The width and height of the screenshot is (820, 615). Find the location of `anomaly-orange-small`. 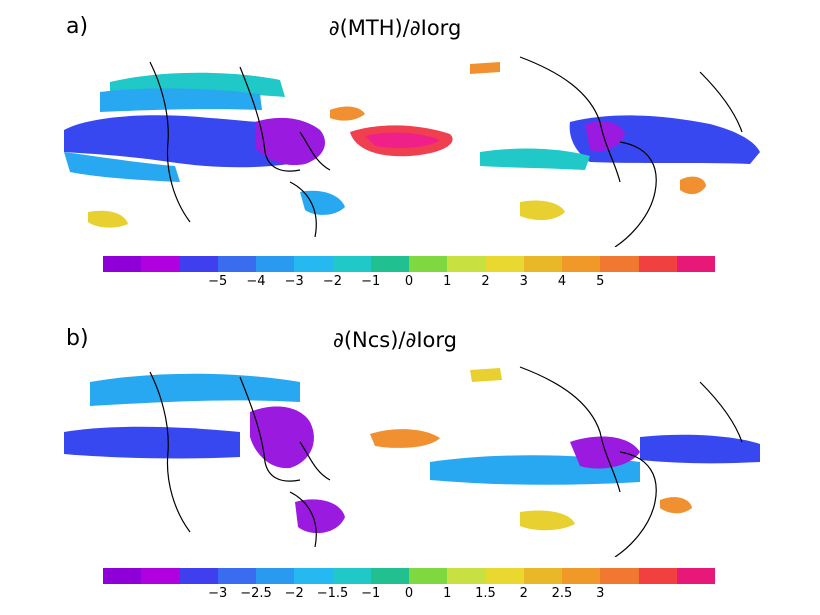

anomaly-orange-small is located at coordinates (485, 68).